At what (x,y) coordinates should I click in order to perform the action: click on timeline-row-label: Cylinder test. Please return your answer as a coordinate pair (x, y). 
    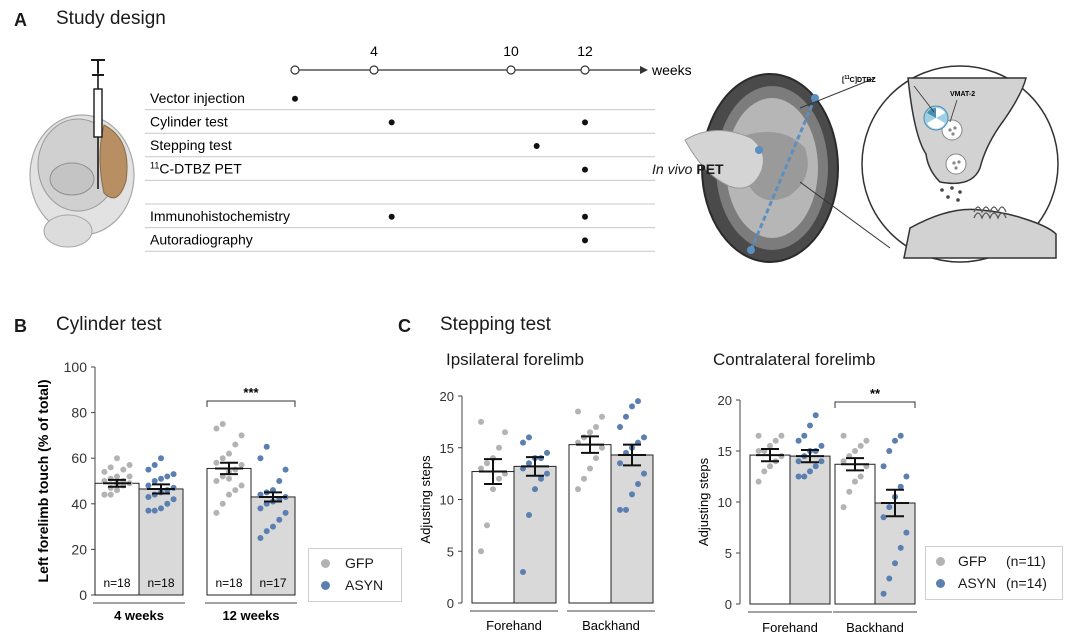
    Looking at the image, I should click on (189, 121).